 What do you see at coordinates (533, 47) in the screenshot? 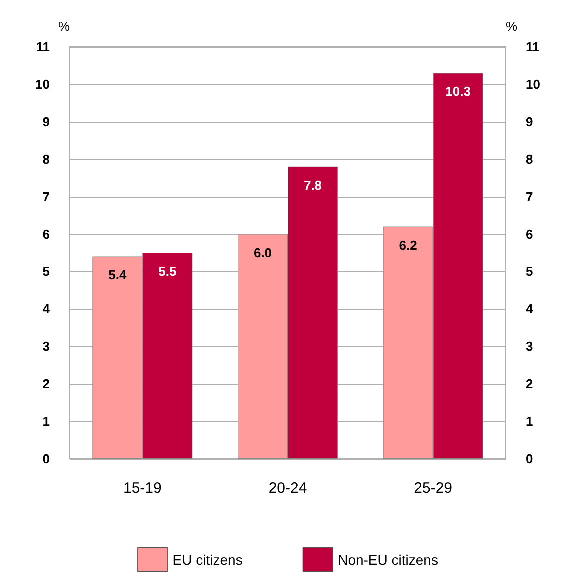
I see `y2-tick-label: 11` at bounding box center [533, 47].